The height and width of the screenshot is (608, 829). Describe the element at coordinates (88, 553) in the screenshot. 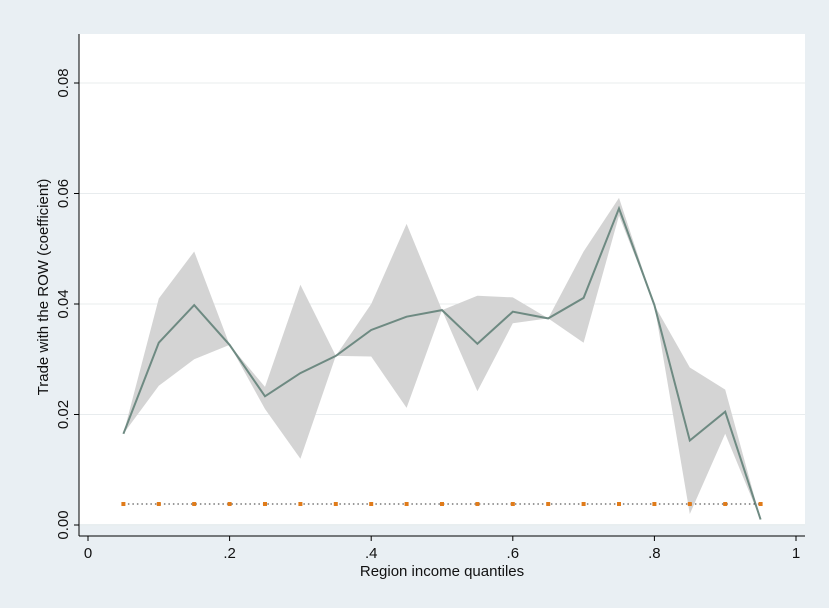

I see `x-tick-label: 0` at that location.